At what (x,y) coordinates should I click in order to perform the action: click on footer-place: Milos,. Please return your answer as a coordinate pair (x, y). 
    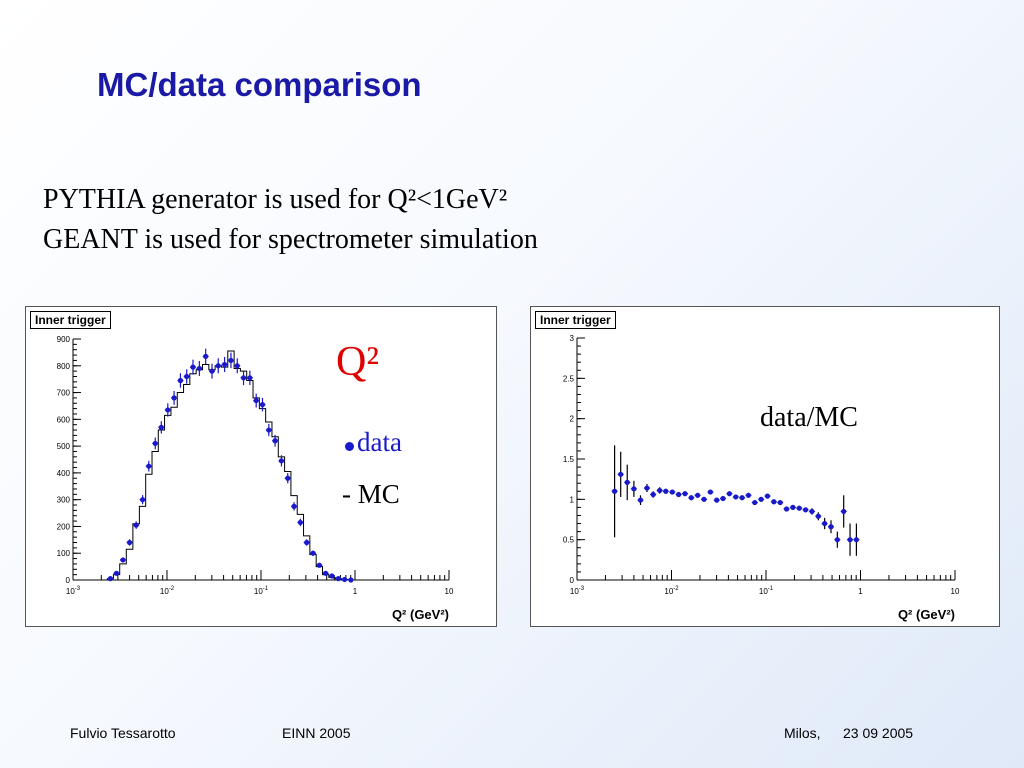
    Looking at the image, I should click on (802, 733).